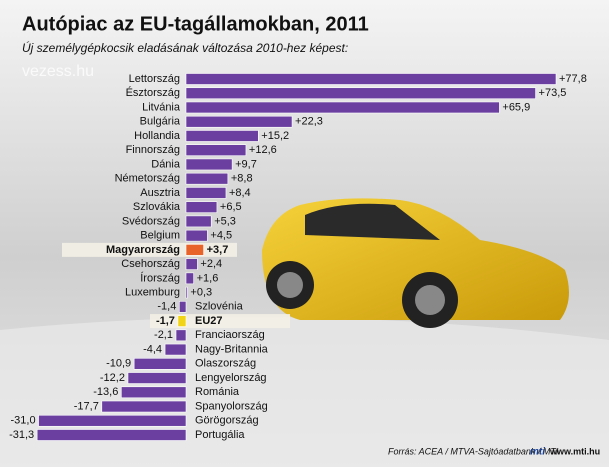  Describe the element at coordinates (242, 179) in the screenshot. I see `value-label: +8,8` at that location.